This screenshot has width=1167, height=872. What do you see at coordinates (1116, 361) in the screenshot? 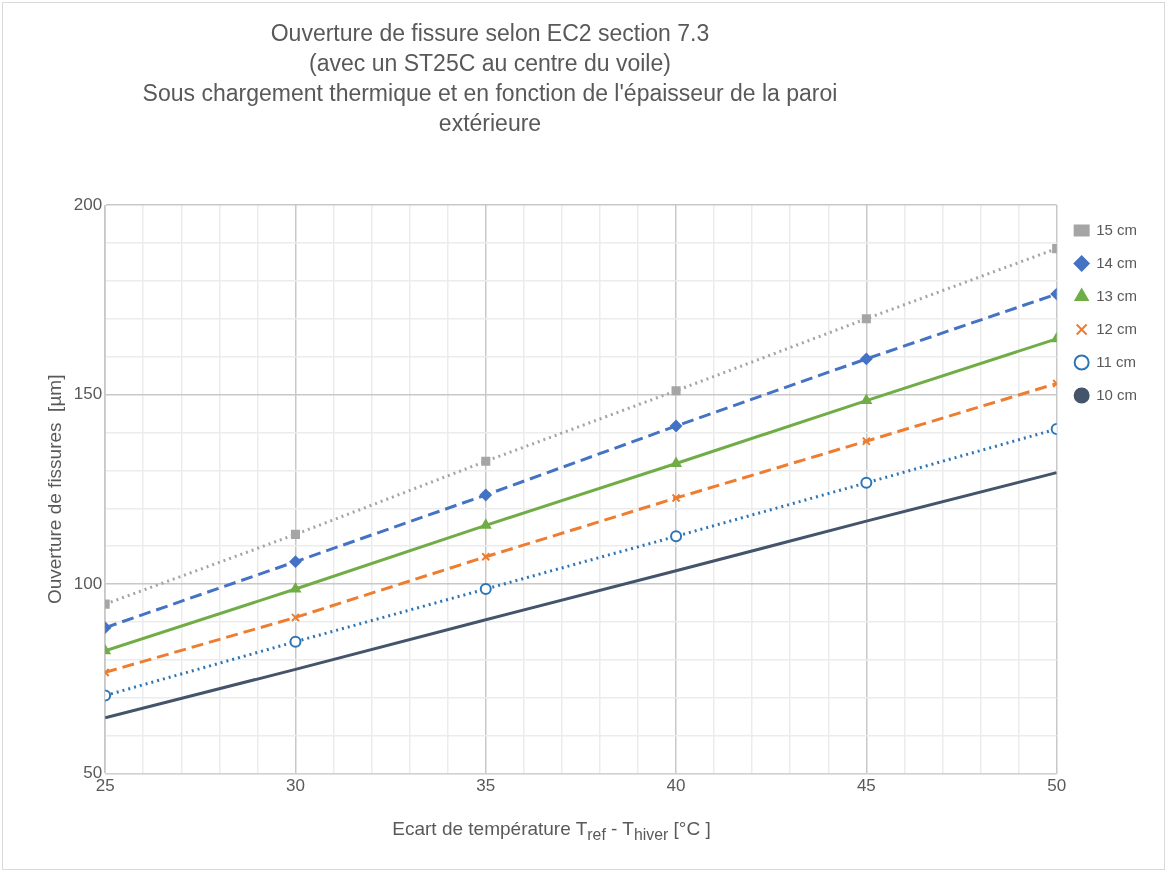
I see `legend-label: 11 cm` at bounding box center [1116, 361].